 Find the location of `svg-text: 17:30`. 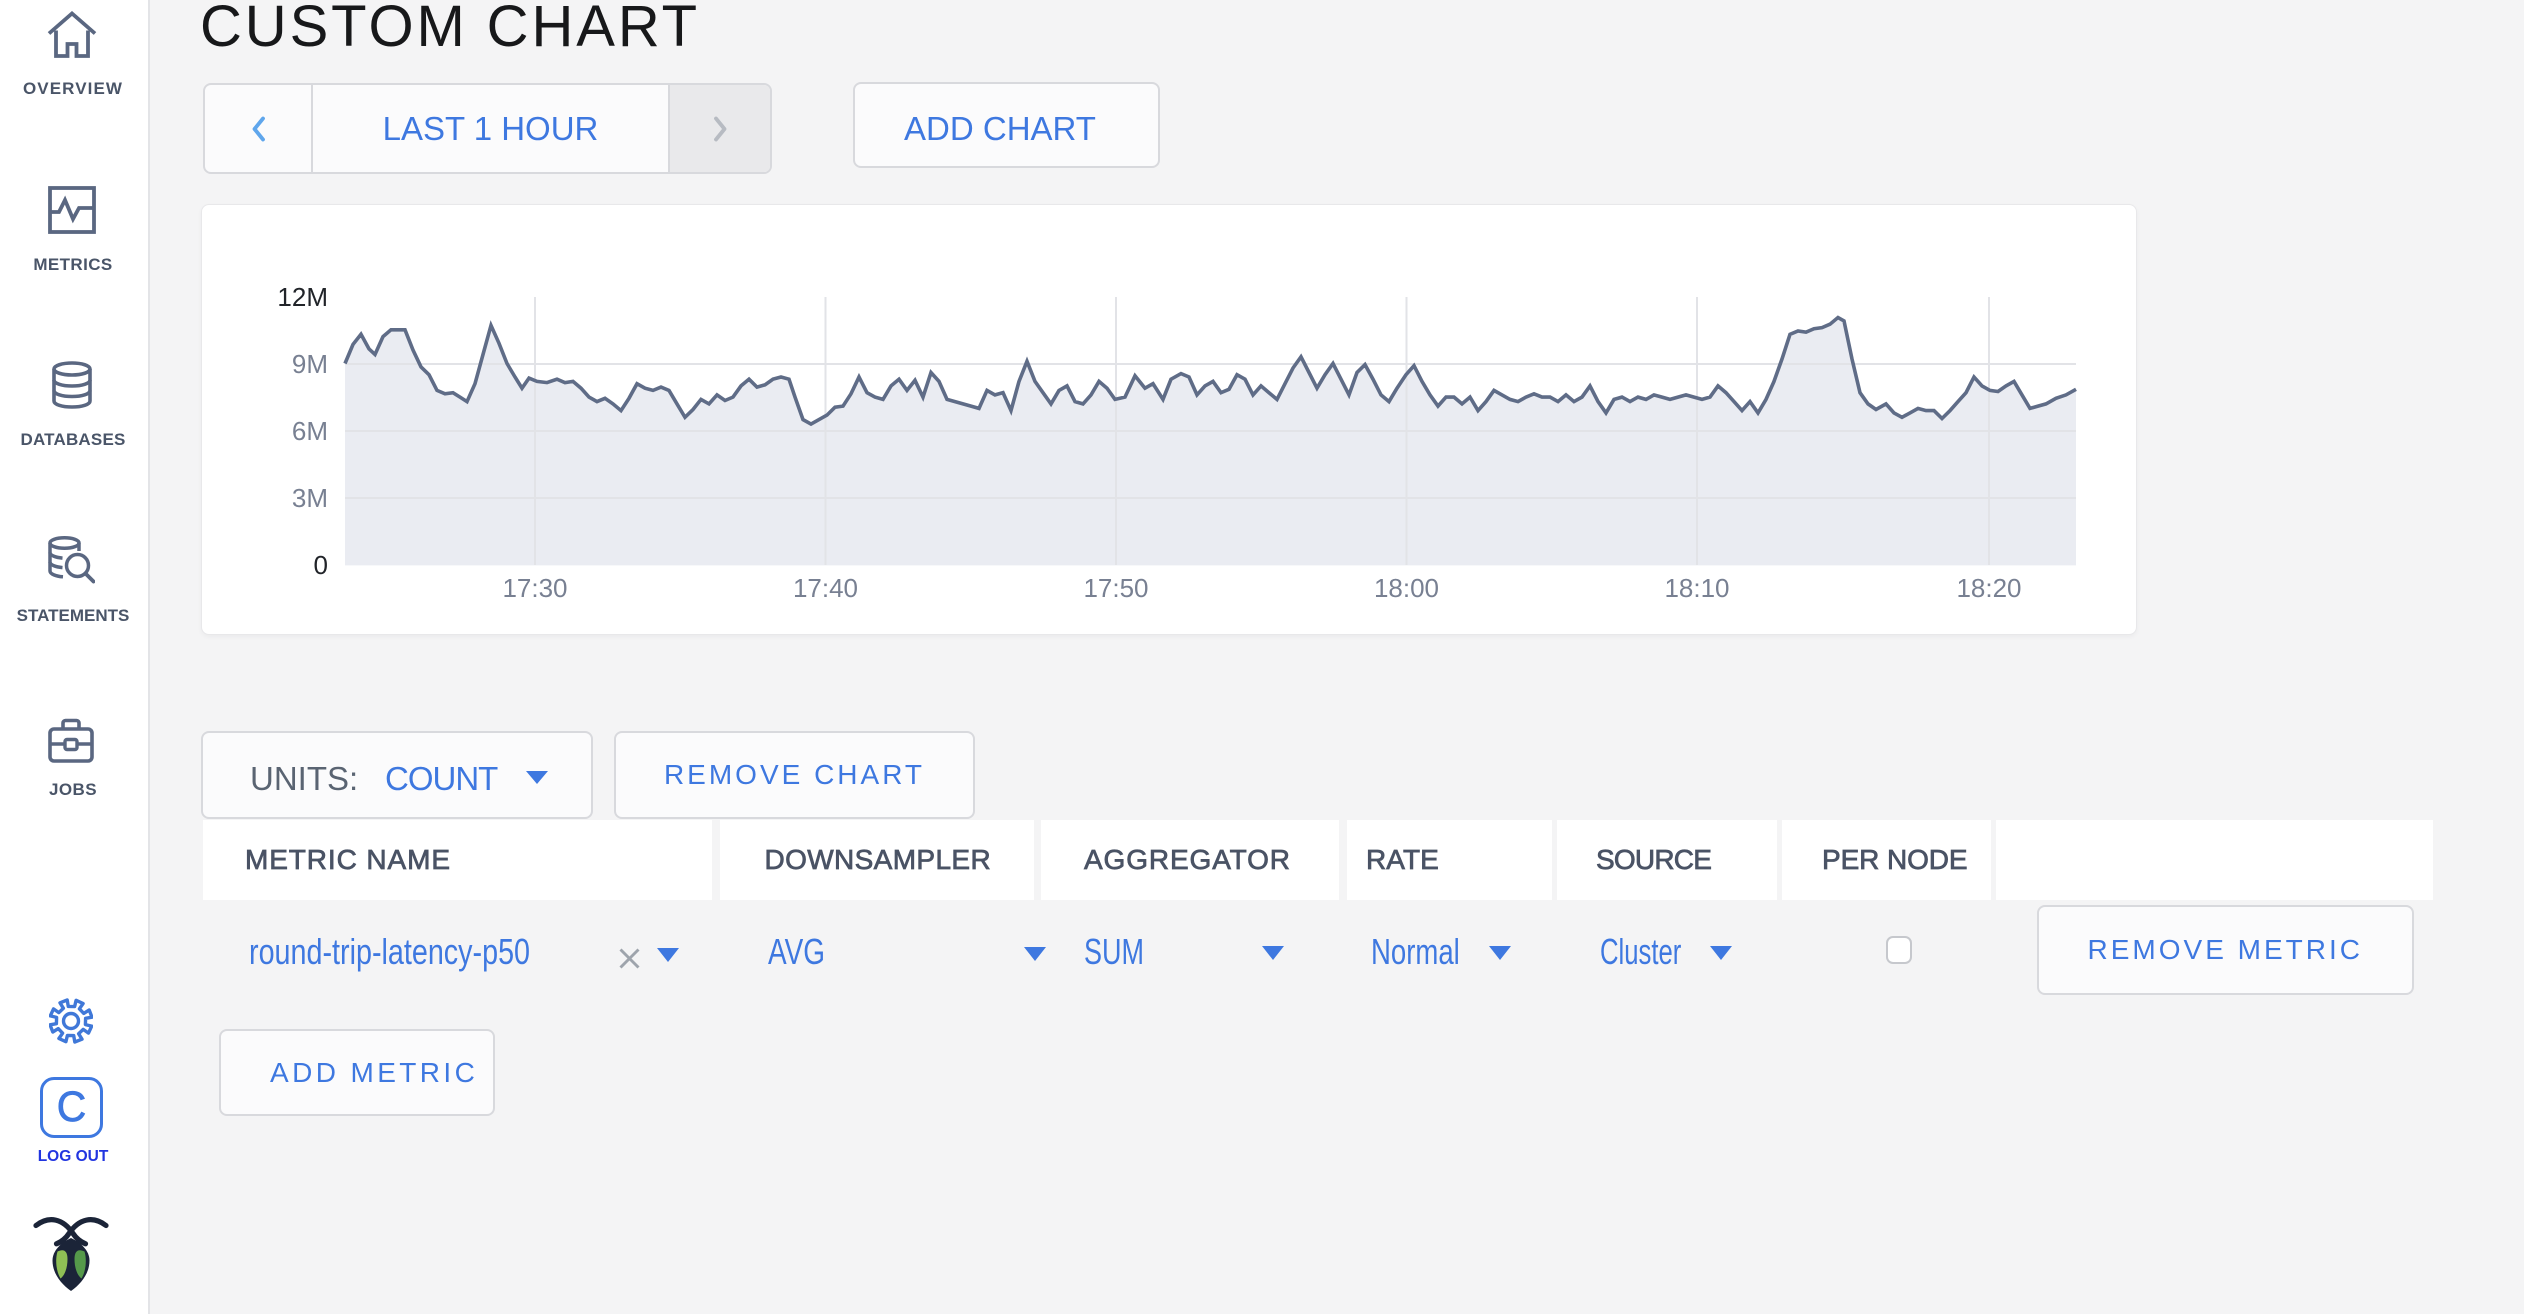

svg-text: 17:30 is located at coordinates (534, 588).